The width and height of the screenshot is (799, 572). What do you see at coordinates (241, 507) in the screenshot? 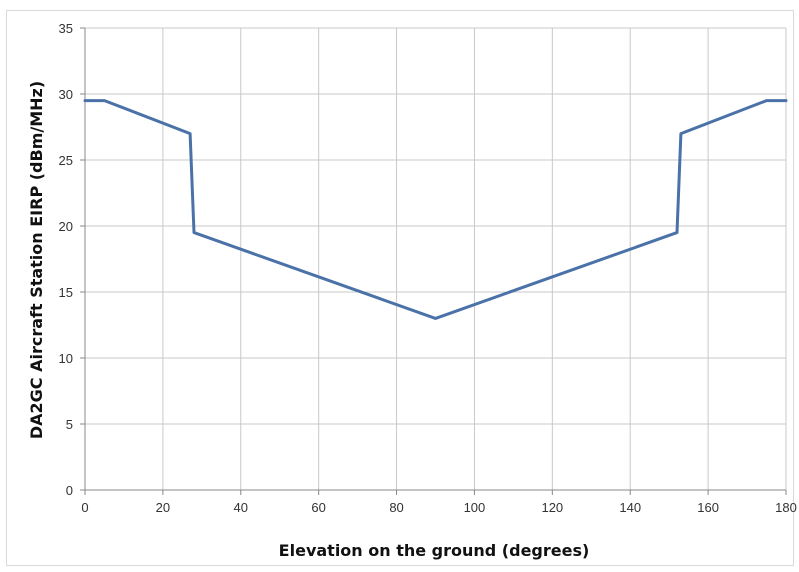
I see `x-tick-label: 40` at bounding box center [241, 507].